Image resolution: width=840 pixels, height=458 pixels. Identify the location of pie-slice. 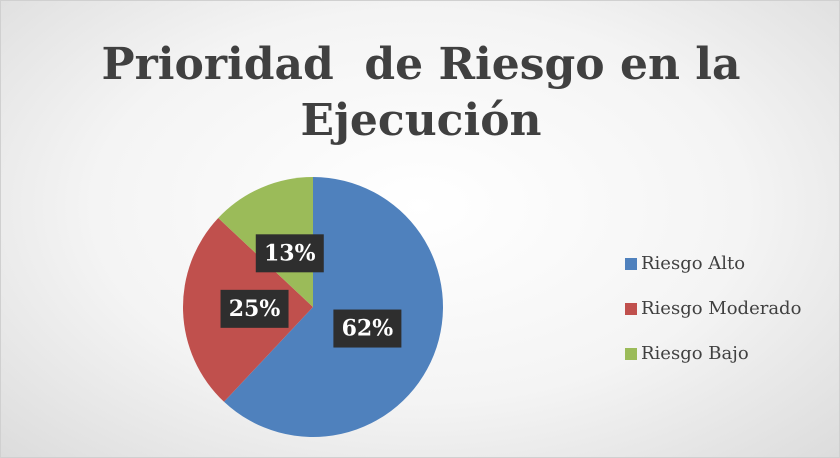
(333, 307).